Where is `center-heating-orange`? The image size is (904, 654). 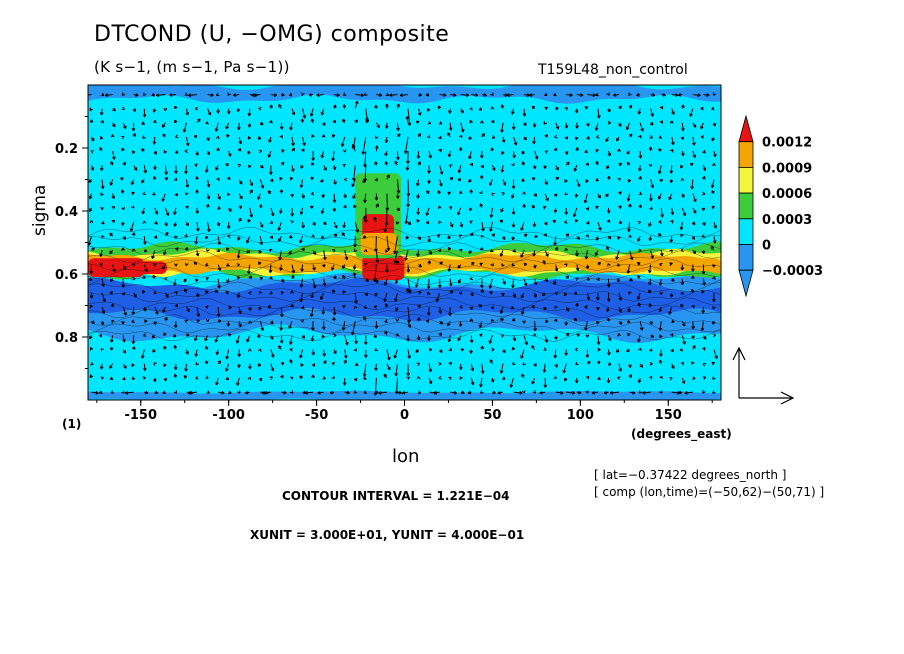 center-heating-orange is located at coordinates (379, 244).